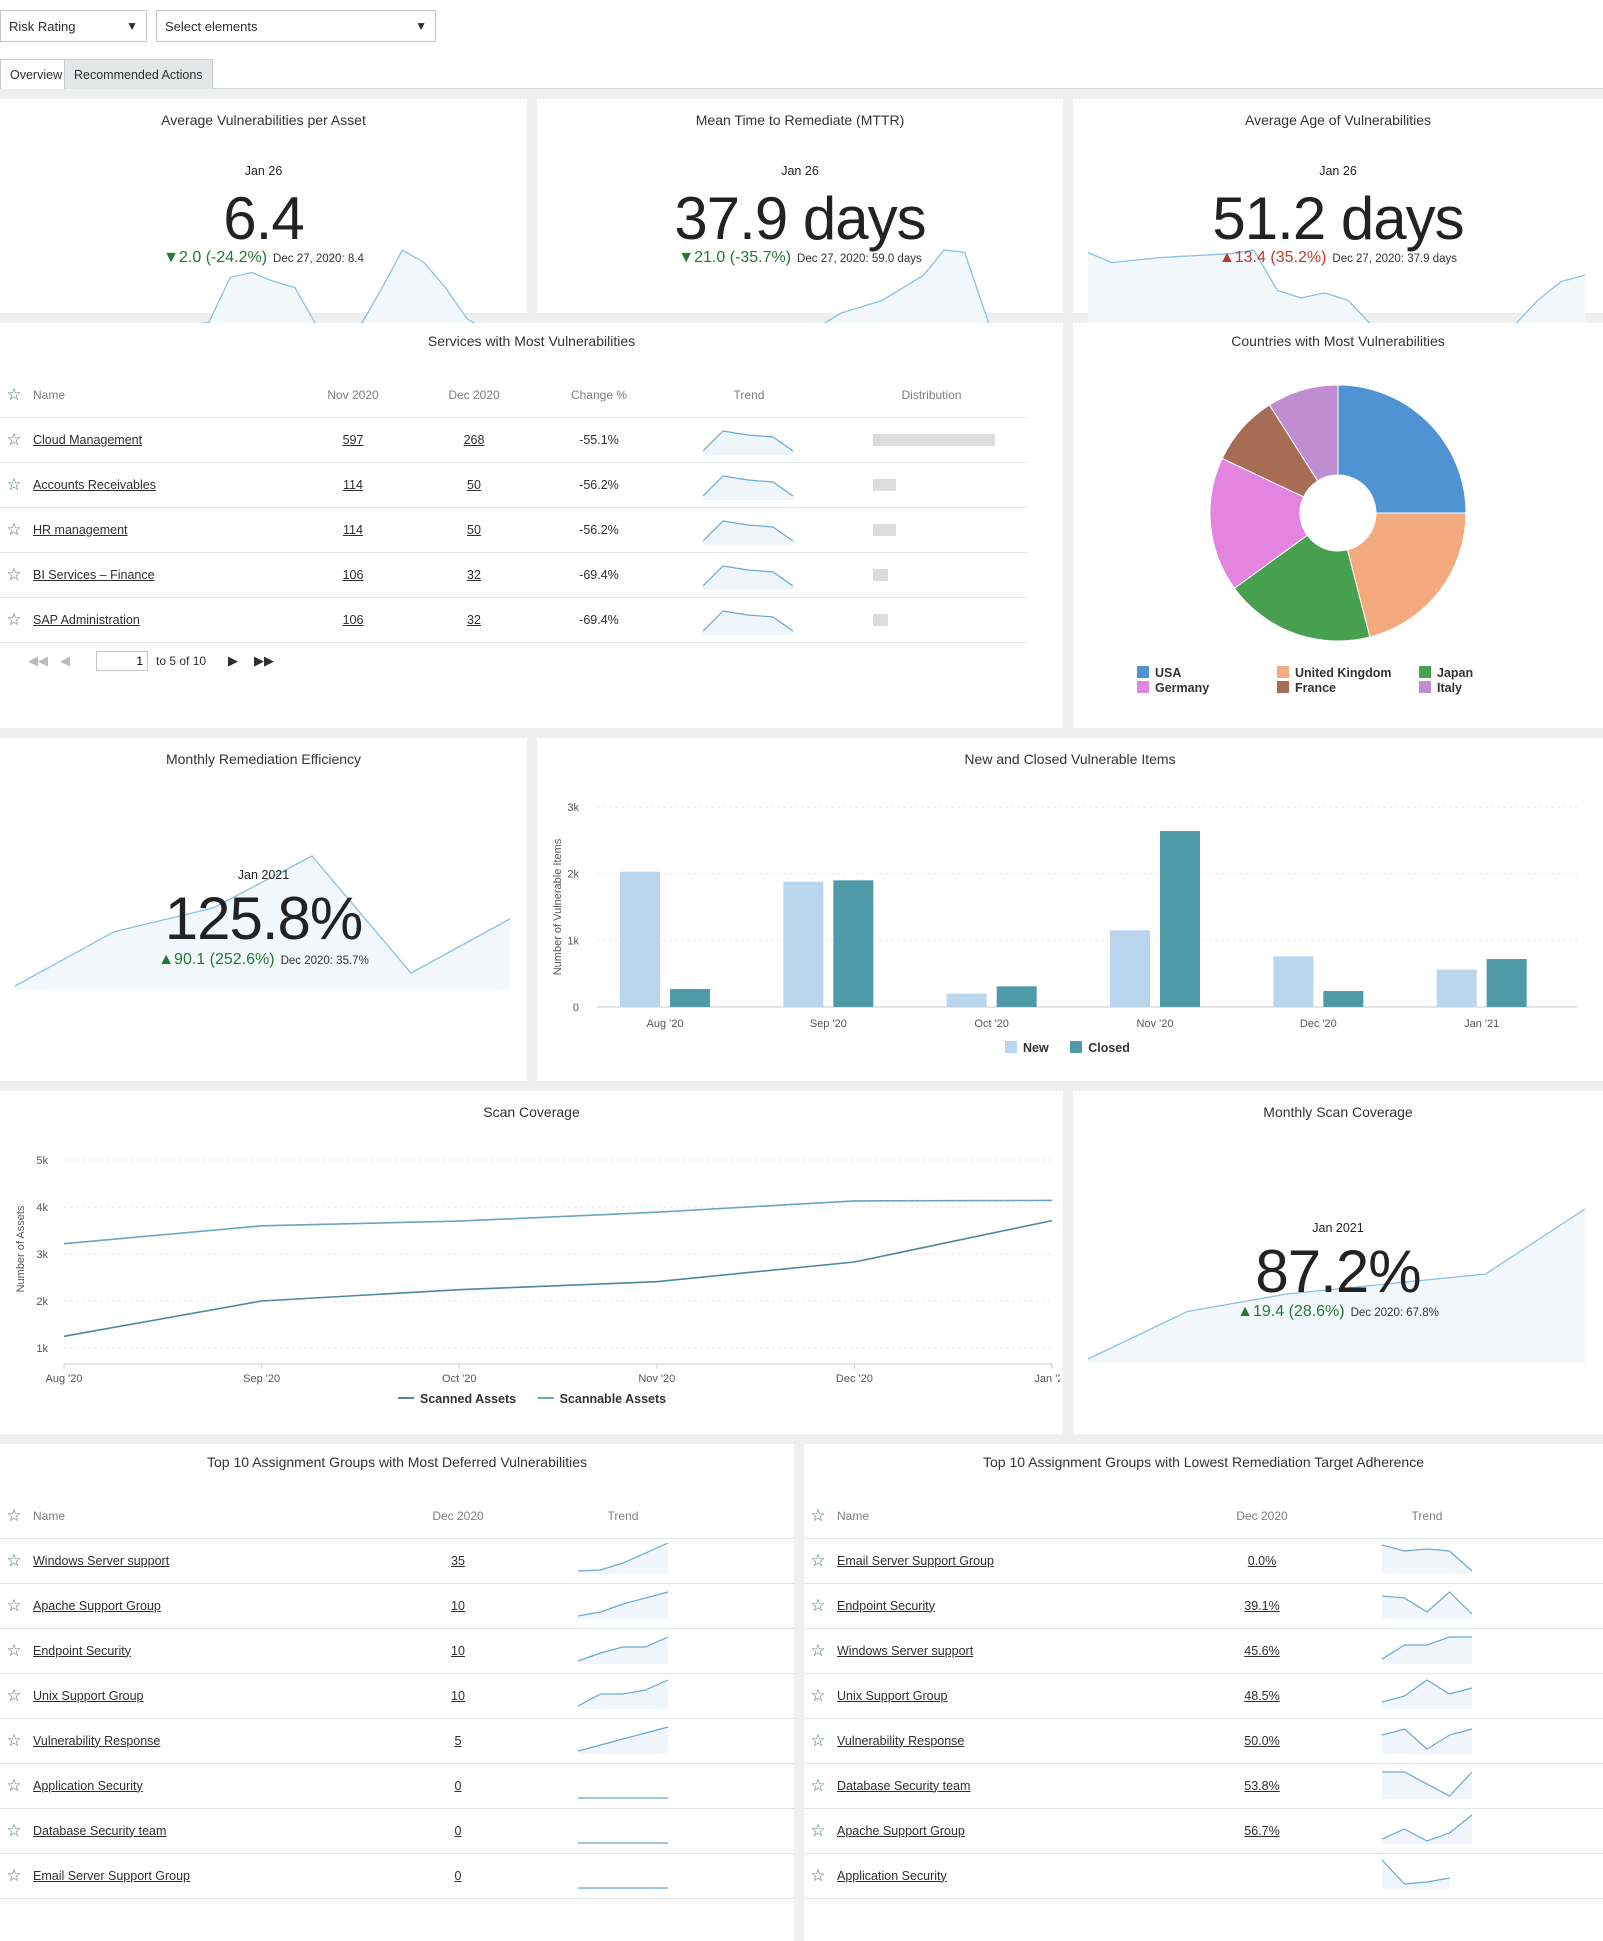  I want to click on risk-rating-dropdown: Risk Rating ▼, so click(73, 26).